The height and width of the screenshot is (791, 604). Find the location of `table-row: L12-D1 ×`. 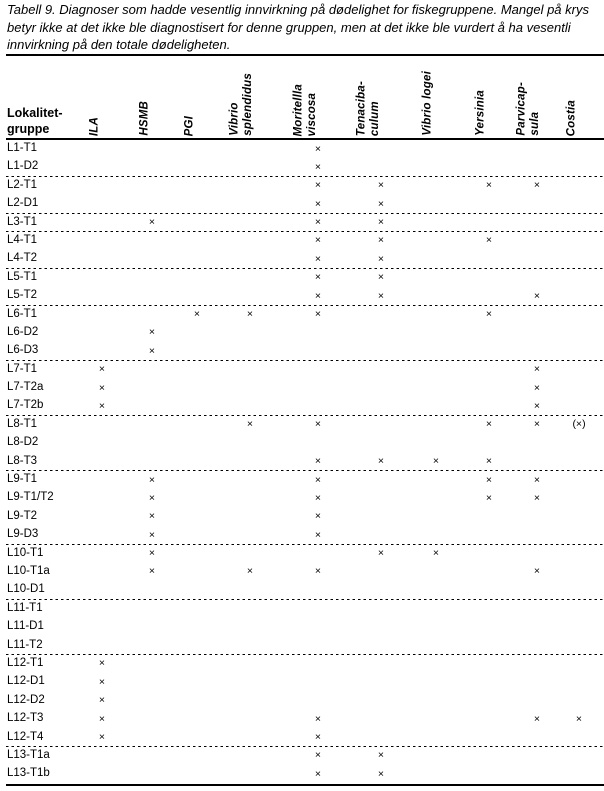

table-row: L12-D1 × is located at coordinates (305, 682).